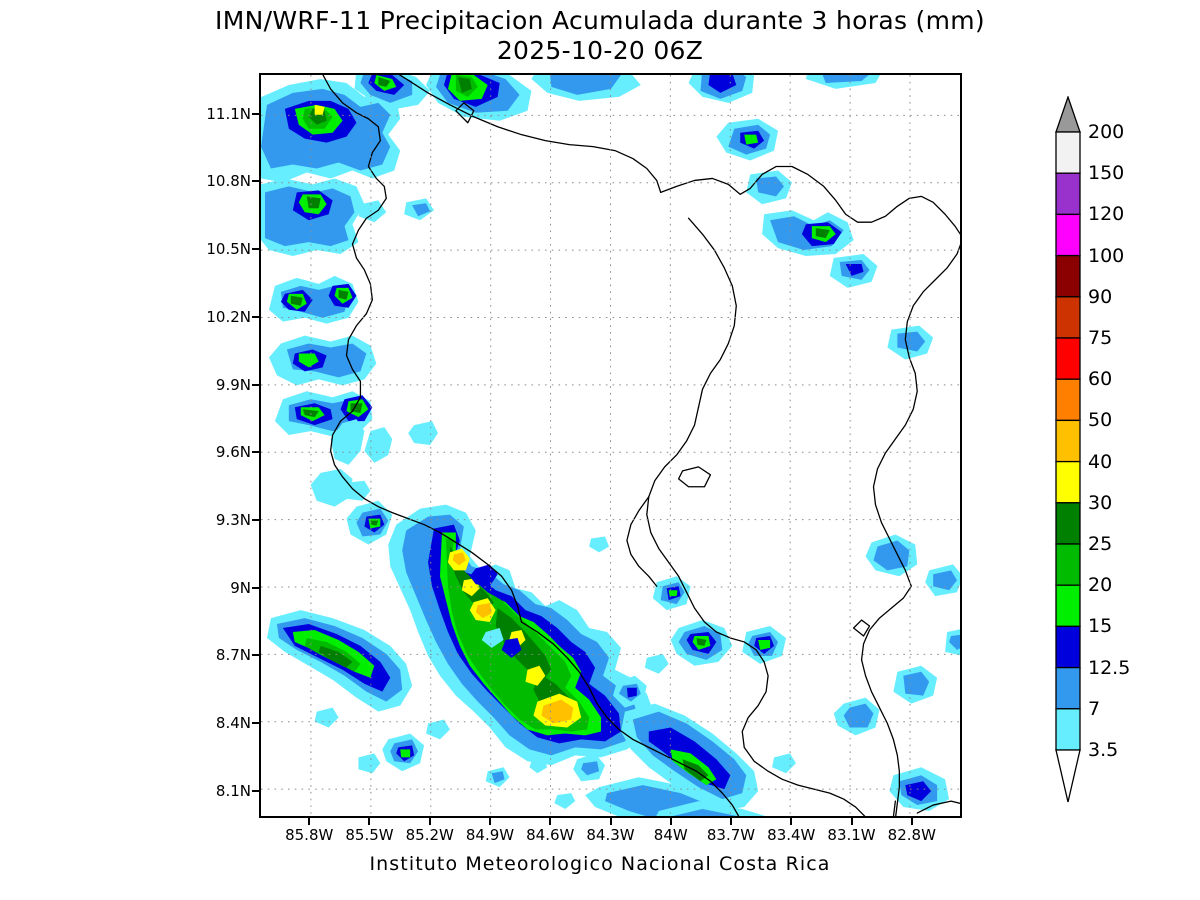 The image size is (1200, 900). What do you see at coordinates (1109, 667) in the screenshot?
I see `colorbar-tick-12.5: 12.5` at bounding box center [1109, 667].